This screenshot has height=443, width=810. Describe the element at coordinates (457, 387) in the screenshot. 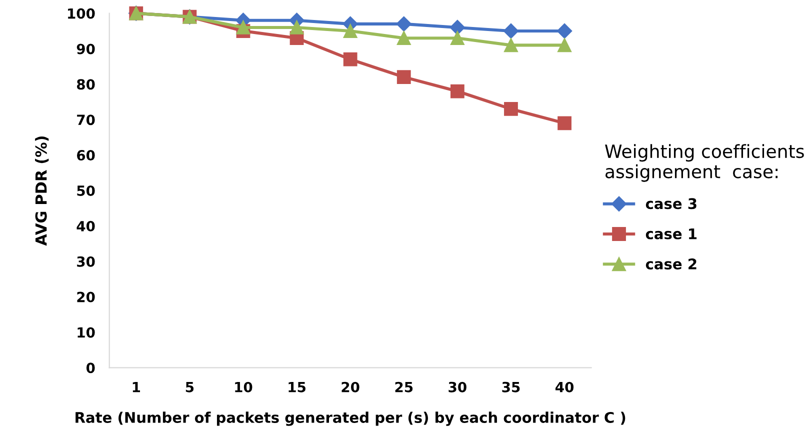

I see `x-tick-label: 30` at that location.